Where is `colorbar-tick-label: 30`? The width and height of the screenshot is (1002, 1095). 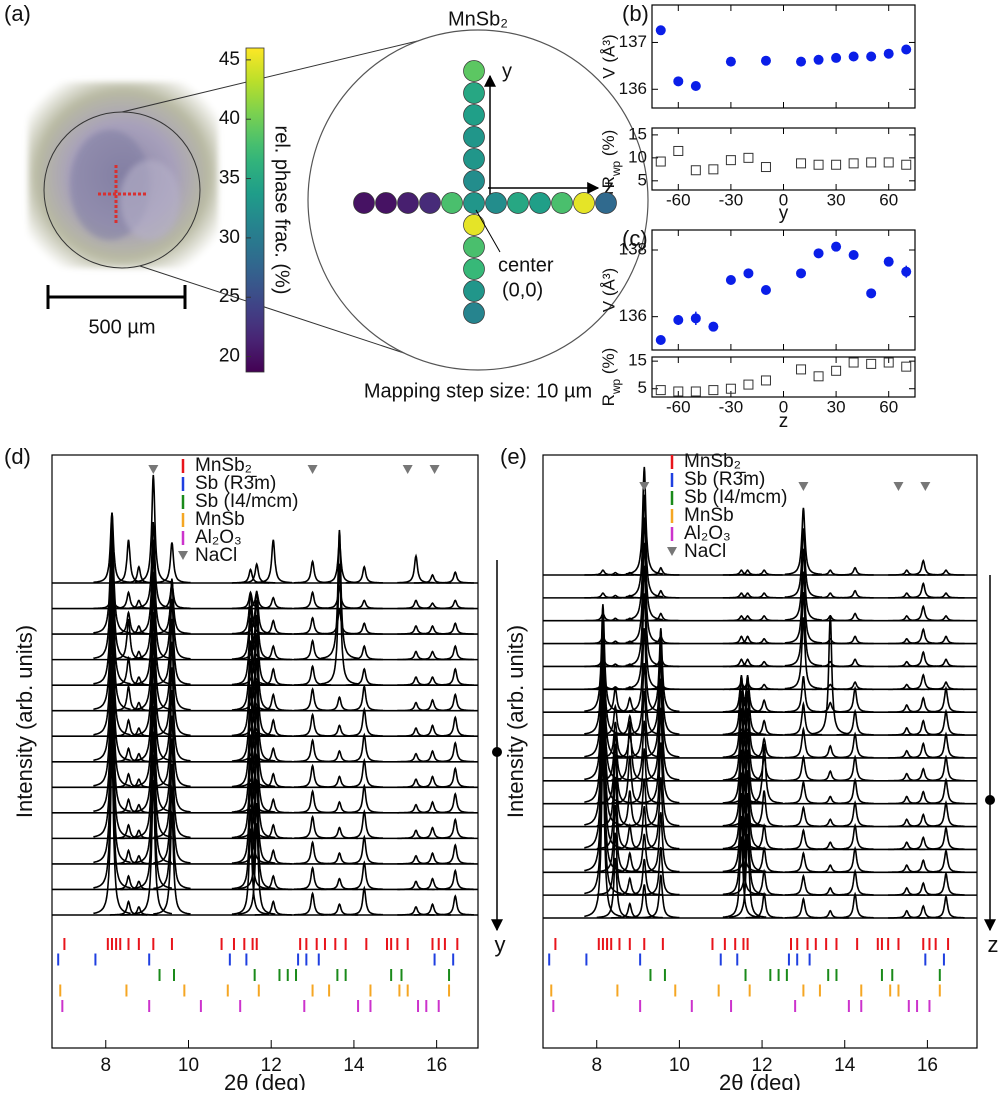 colorbar-tick-label: 30 is located at coordinates (229, 237).